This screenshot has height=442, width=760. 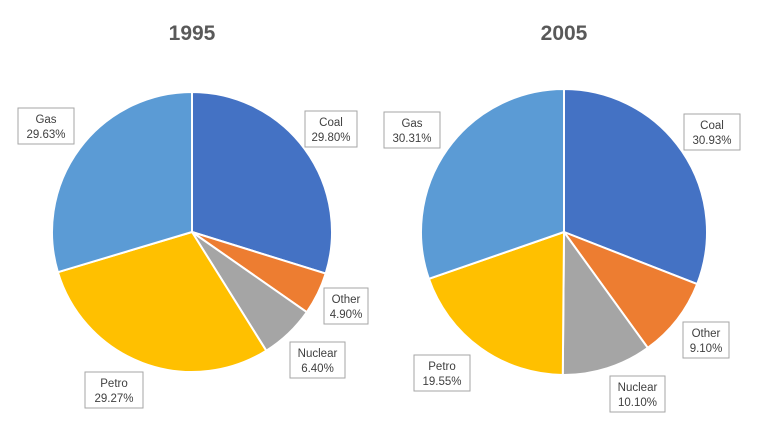 I want to click on data-label-gas: Gas 30.31%, so click(x=412, y=130).